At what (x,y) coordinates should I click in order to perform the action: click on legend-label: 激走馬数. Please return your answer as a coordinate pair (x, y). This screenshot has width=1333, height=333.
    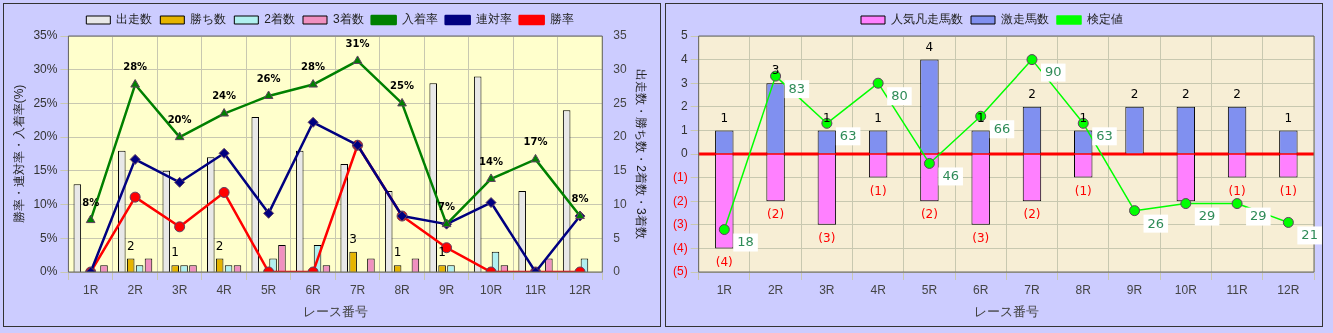
    Looking at the image, I should click on (1025, 19).